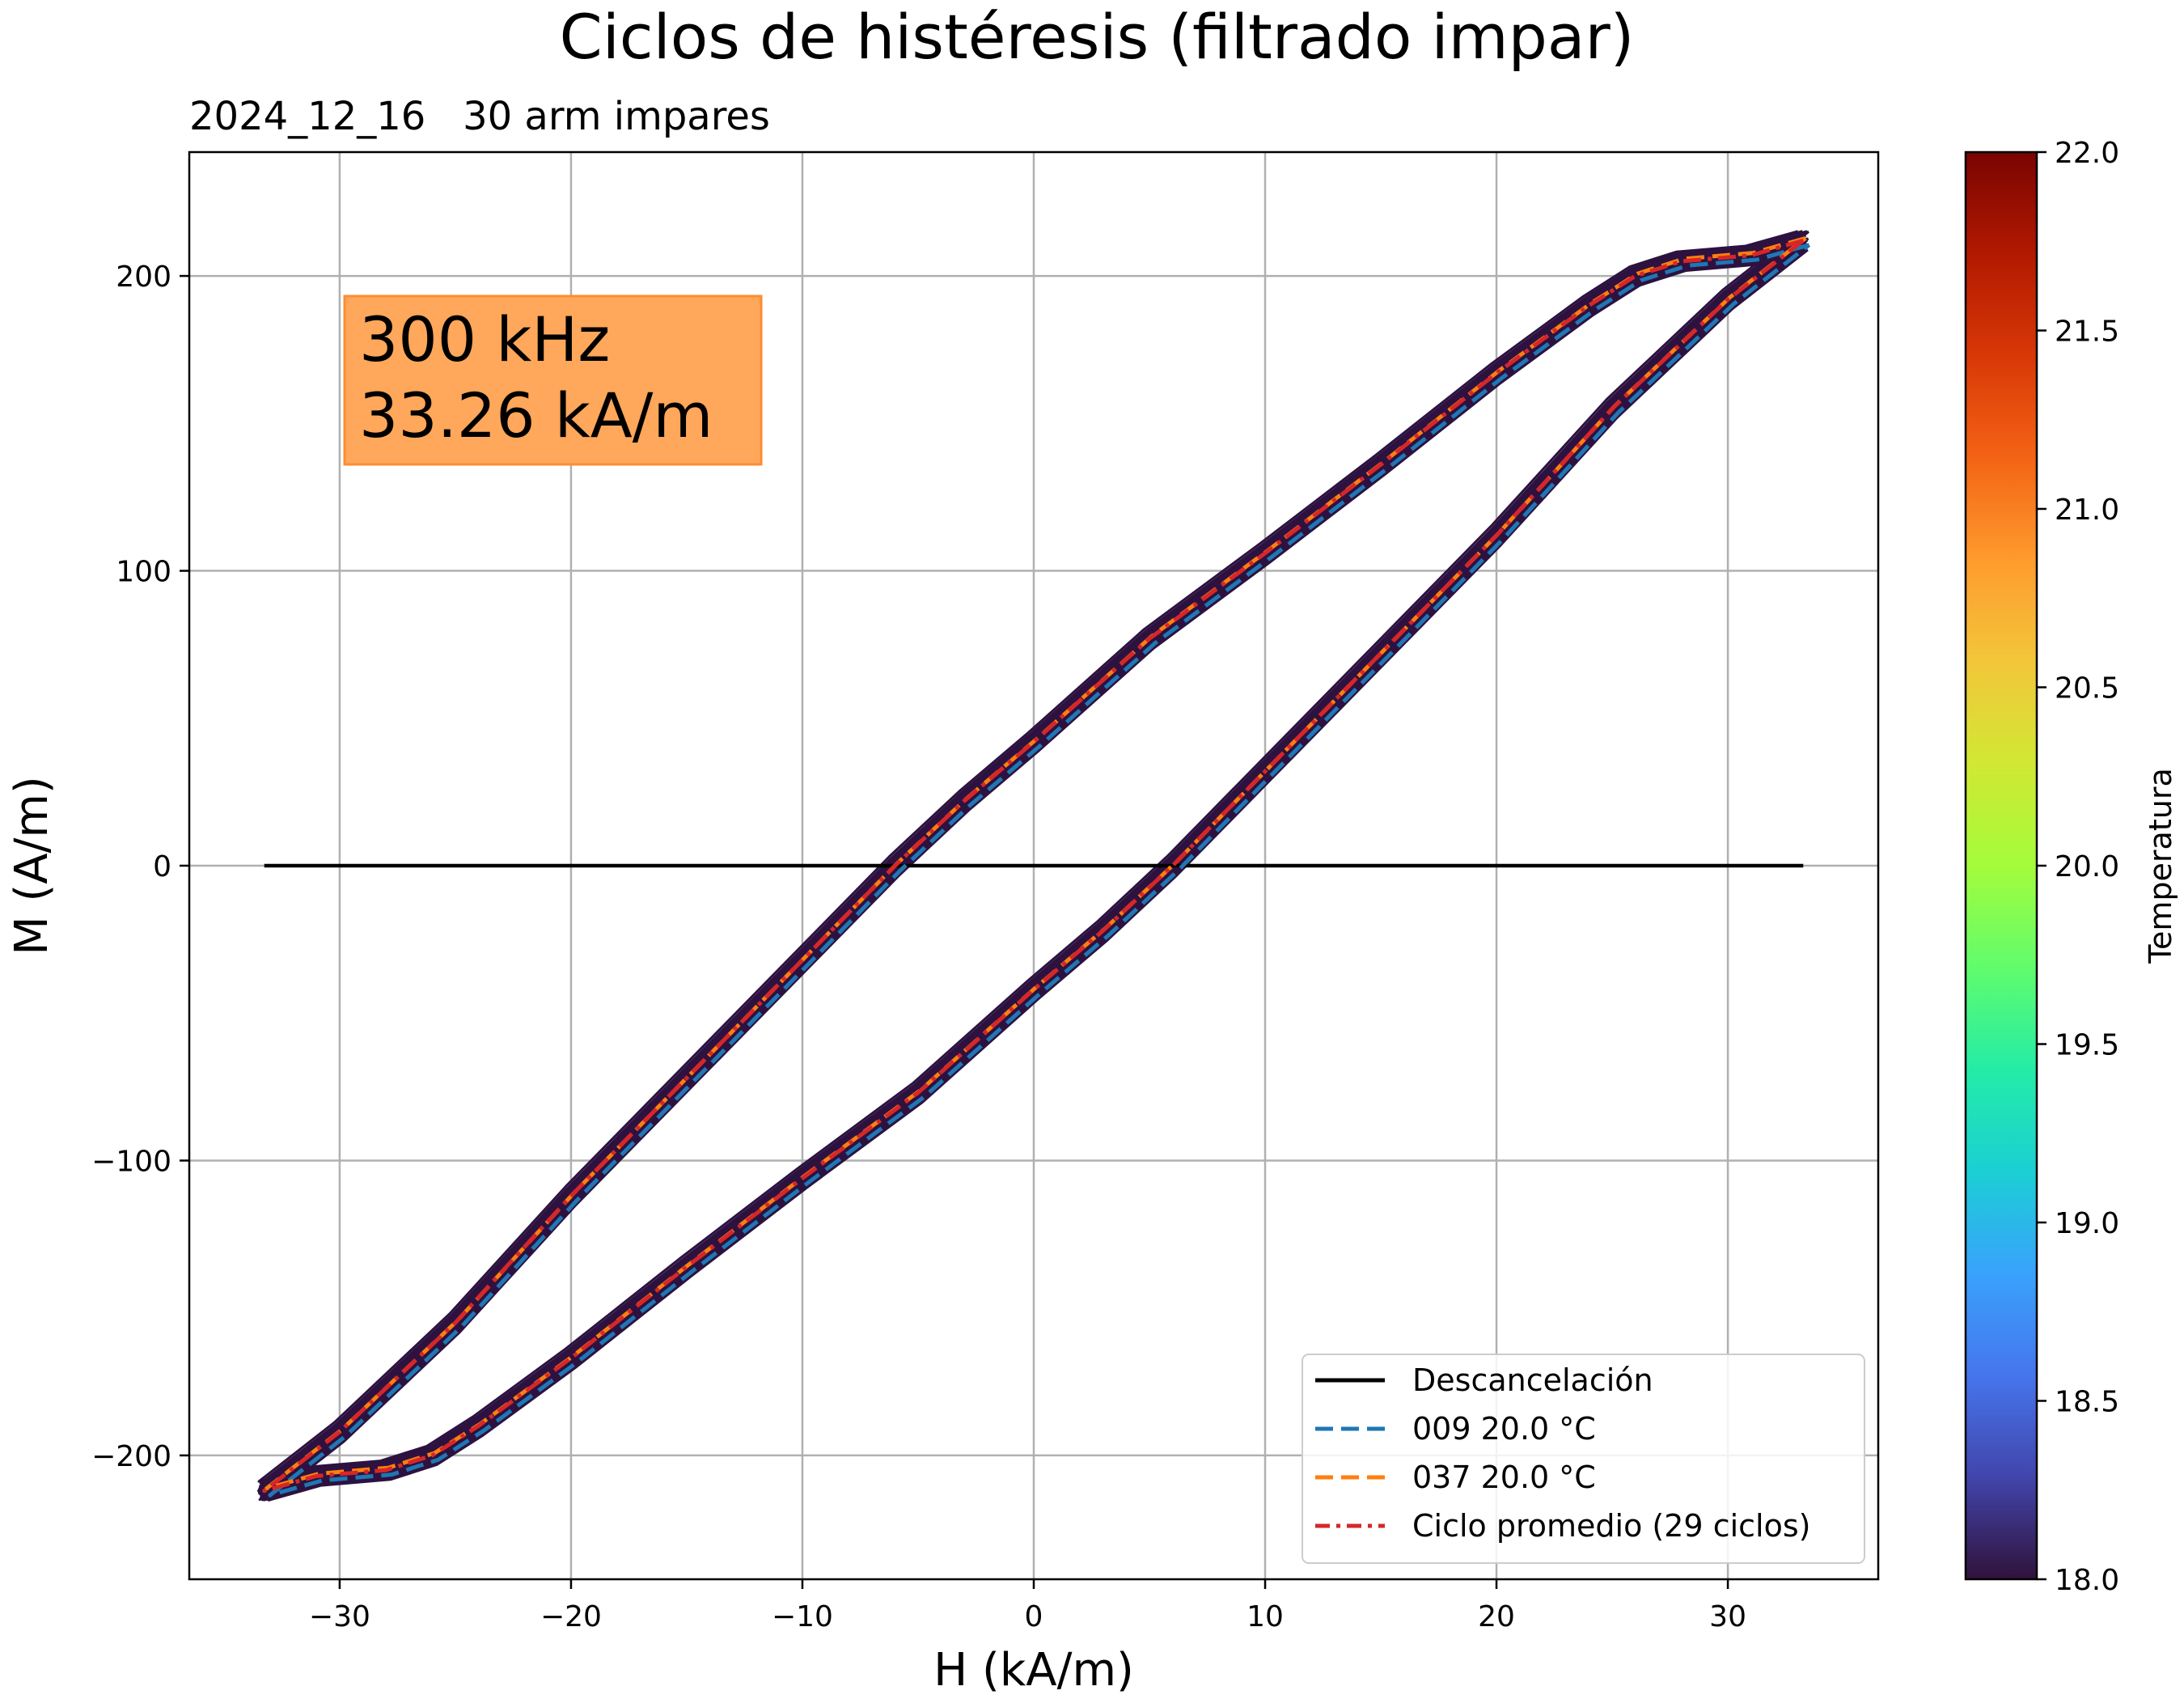 The image size is (2184, 1699). What do you see at coordinates (131, 1161) in the screenshot?
I see `y-tick-label: −100` at bounding box center [131, 1161].